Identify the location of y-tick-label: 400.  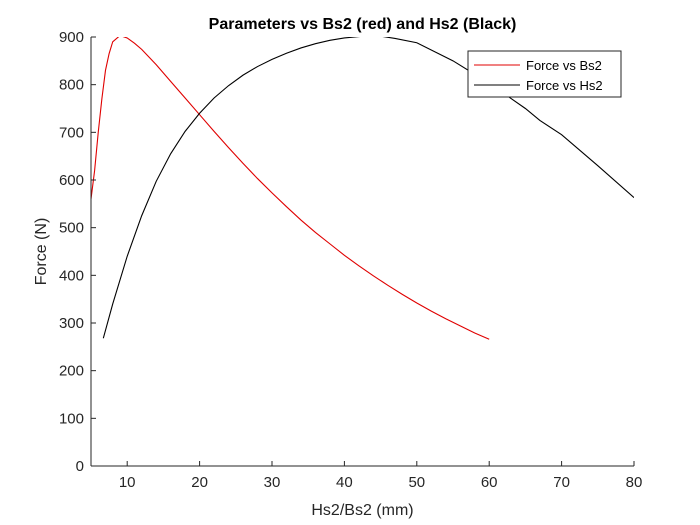
(71, 275).